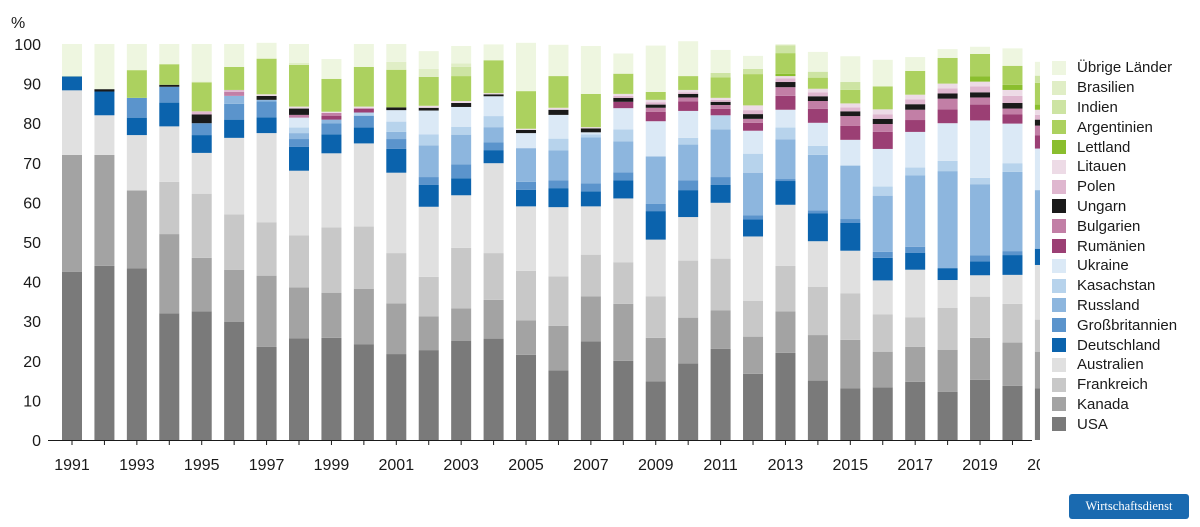 The height and width of the screenshot is (527, 1200). What do you see at coordinates (428, 140) in the screenshot?
I see `bar-segment: Kasachstan 2002: 2.8` at bounding box center [428, 140].